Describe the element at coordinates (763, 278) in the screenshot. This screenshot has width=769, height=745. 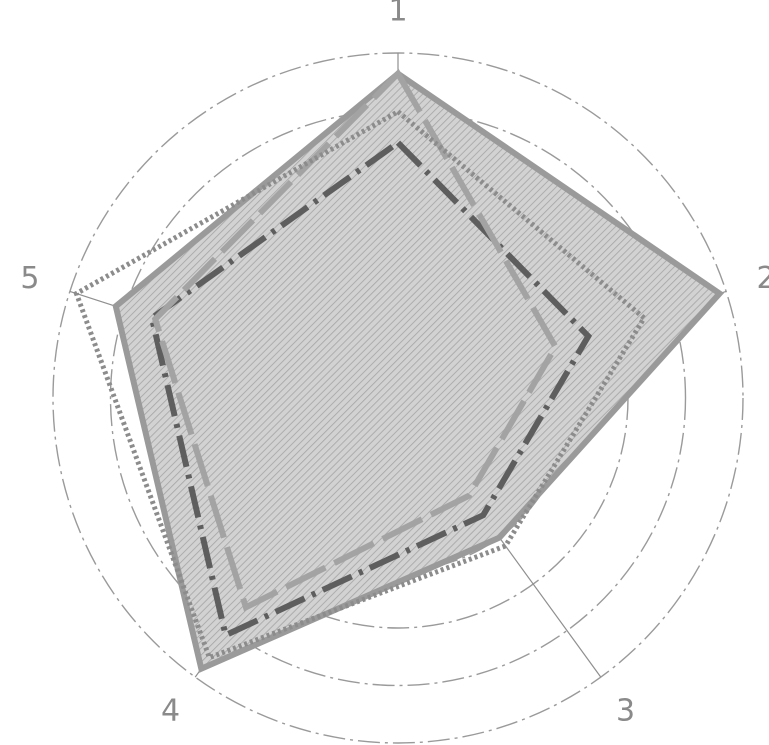
I see `axis-label-2: 2` at that location.